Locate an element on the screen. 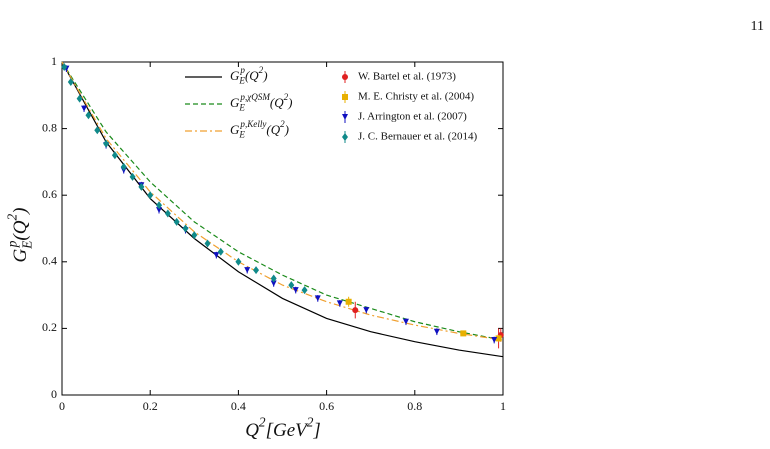 Image resolution: width=770 pixels, height=449 pixels. x-tick-label: 0.6 is located at coordinates (326, 406).